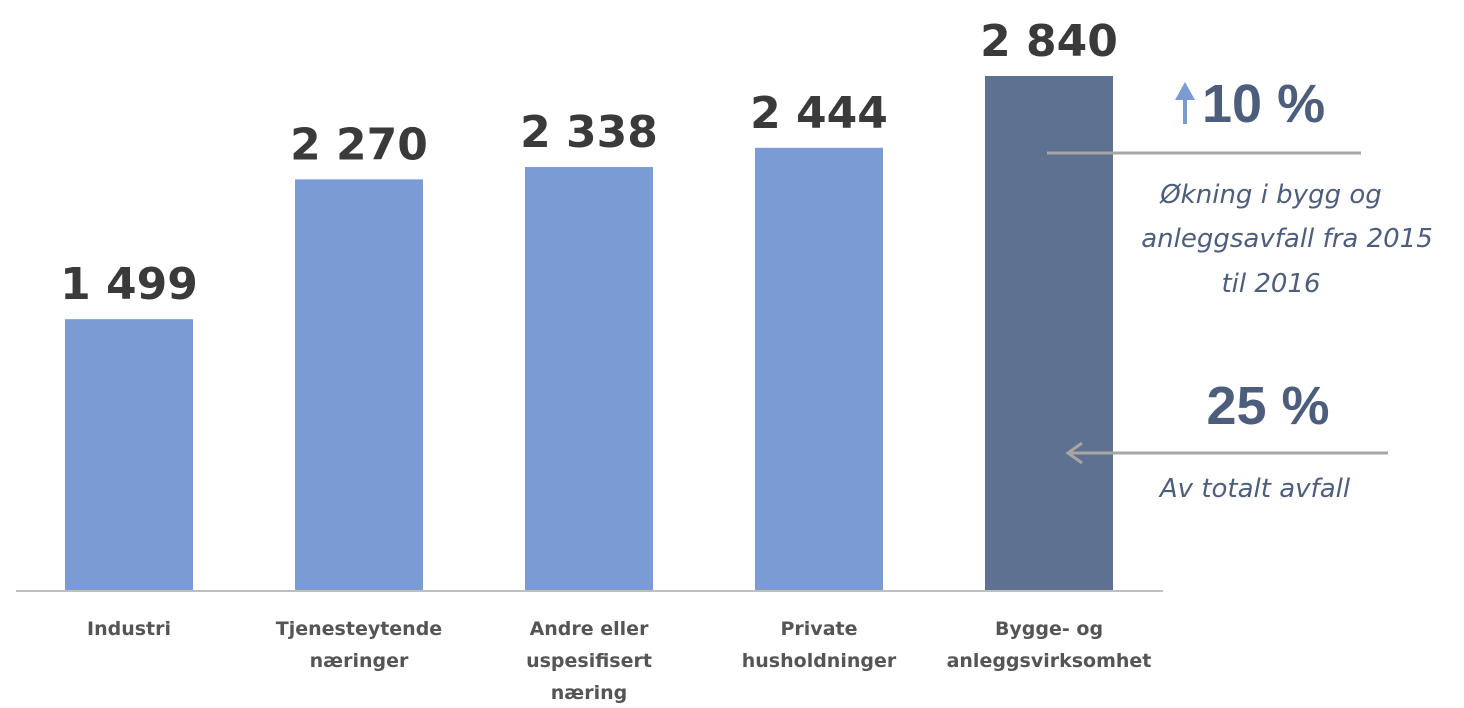 Image resolution: width=1464 pixels, height=708 pixels. What do you see at coordinates (1049, 41) in the screenshot?
I see `bar-value-label-4: 2 840` at bounding box center [1049, 41].